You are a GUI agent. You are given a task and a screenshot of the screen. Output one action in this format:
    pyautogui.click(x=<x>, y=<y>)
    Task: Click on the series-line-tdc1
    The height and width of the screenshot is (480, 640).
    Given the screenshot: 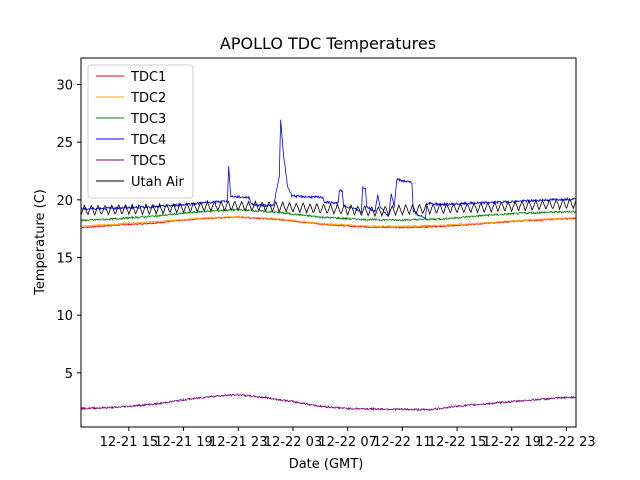 What is the action you would take?
    pyautogui.click(x=328, y=222)
    